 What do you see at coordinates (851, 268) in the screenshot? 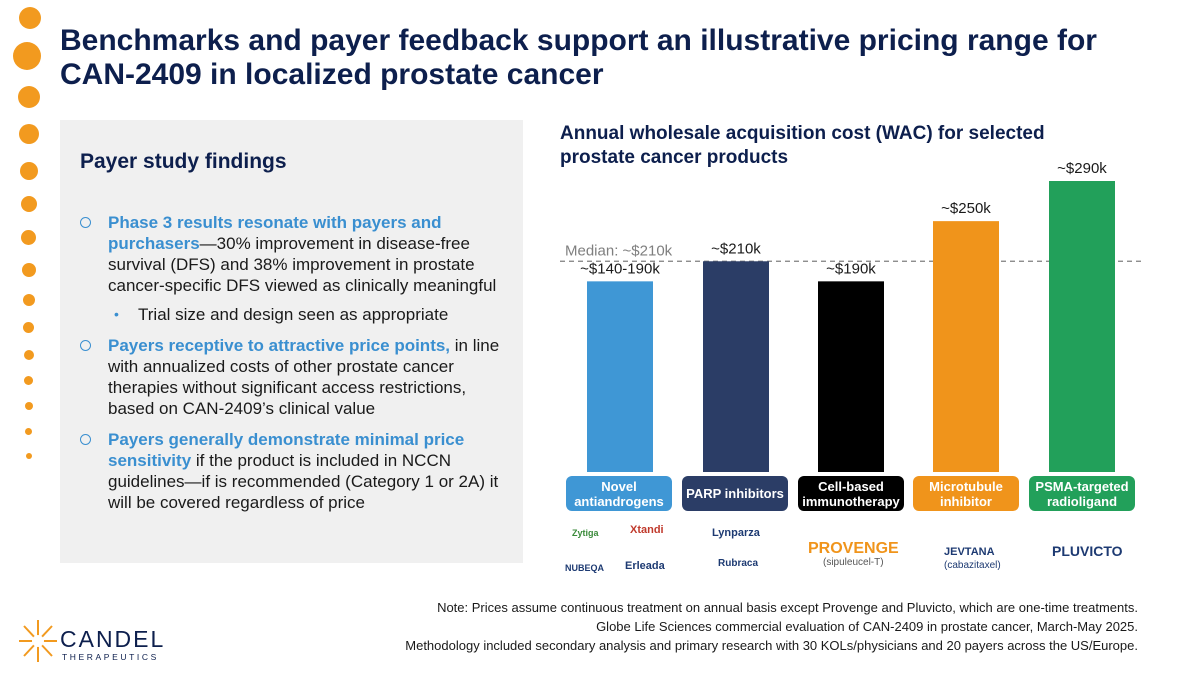
I see `bar-value-label: ~$190k` at bounding box center [851, 268].